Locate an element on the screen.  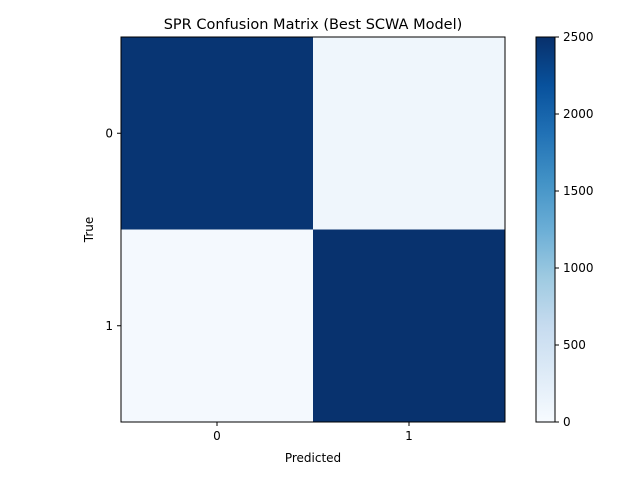
colorbar-tick-label: 2500 is located at coordinates (578, 37).